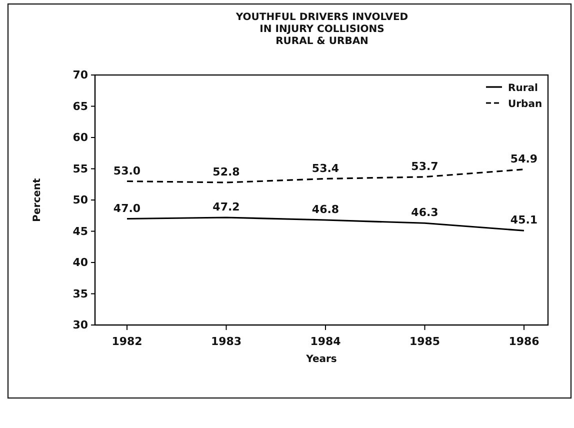 The image size is (574, 428). What do you see at coordinates (226, 341) in the screenshot?
I see `x-tick-label: 1983` at bounding box center [226, 341].